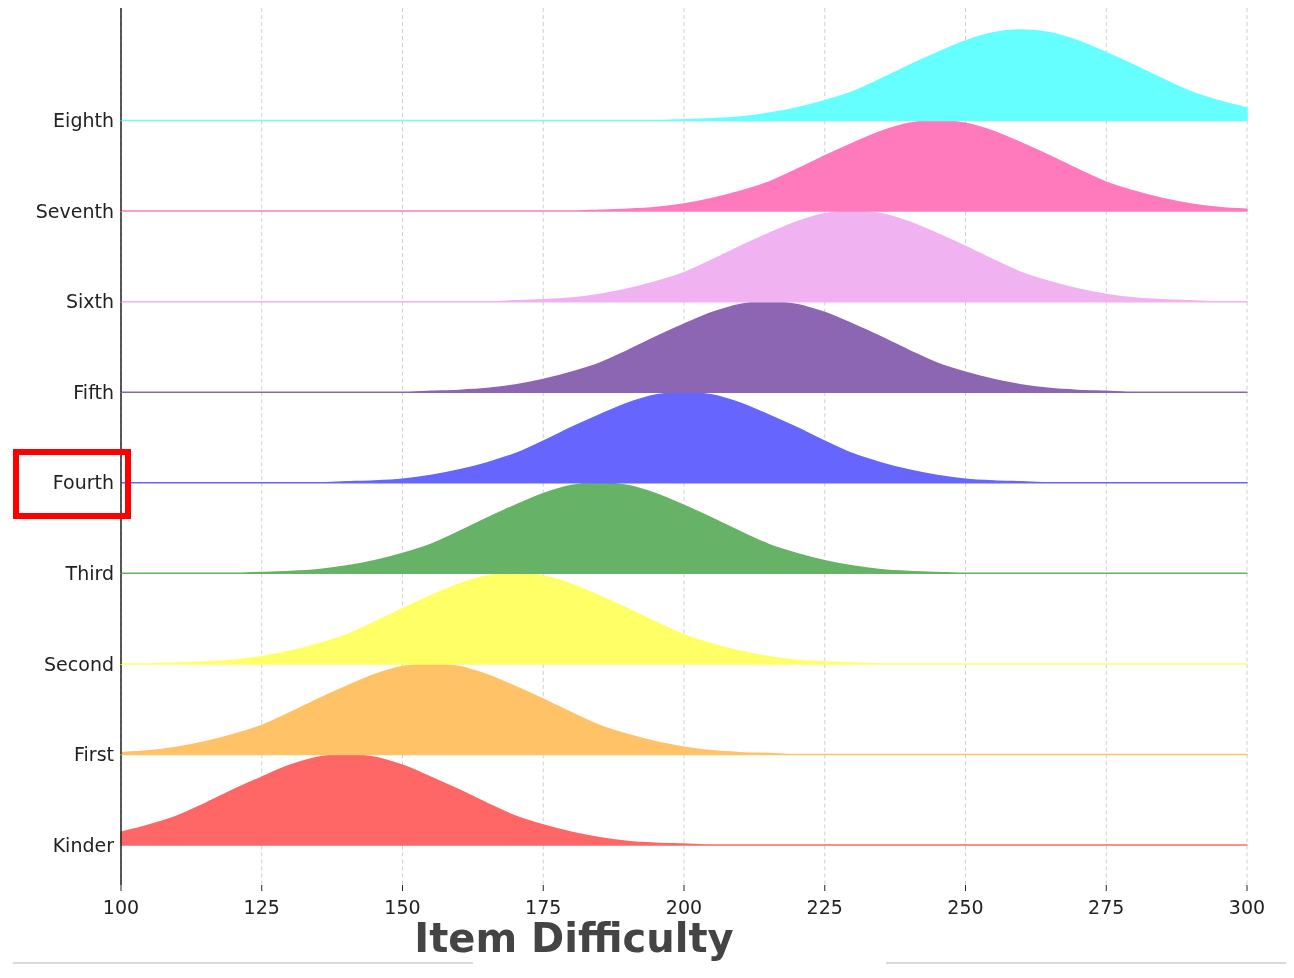  What do you see at coordinates (89, 301) in the screenshot?
I see `series-label: Sixth` at bounding box center [89, 301].